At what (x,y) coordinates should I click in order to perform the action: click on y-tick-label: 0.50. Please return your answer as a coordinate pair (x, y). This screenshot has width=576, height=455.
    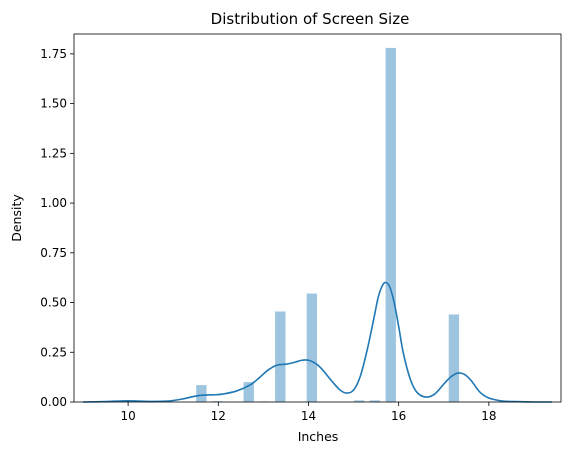
    Looking at the image, I should click on (53, 303).